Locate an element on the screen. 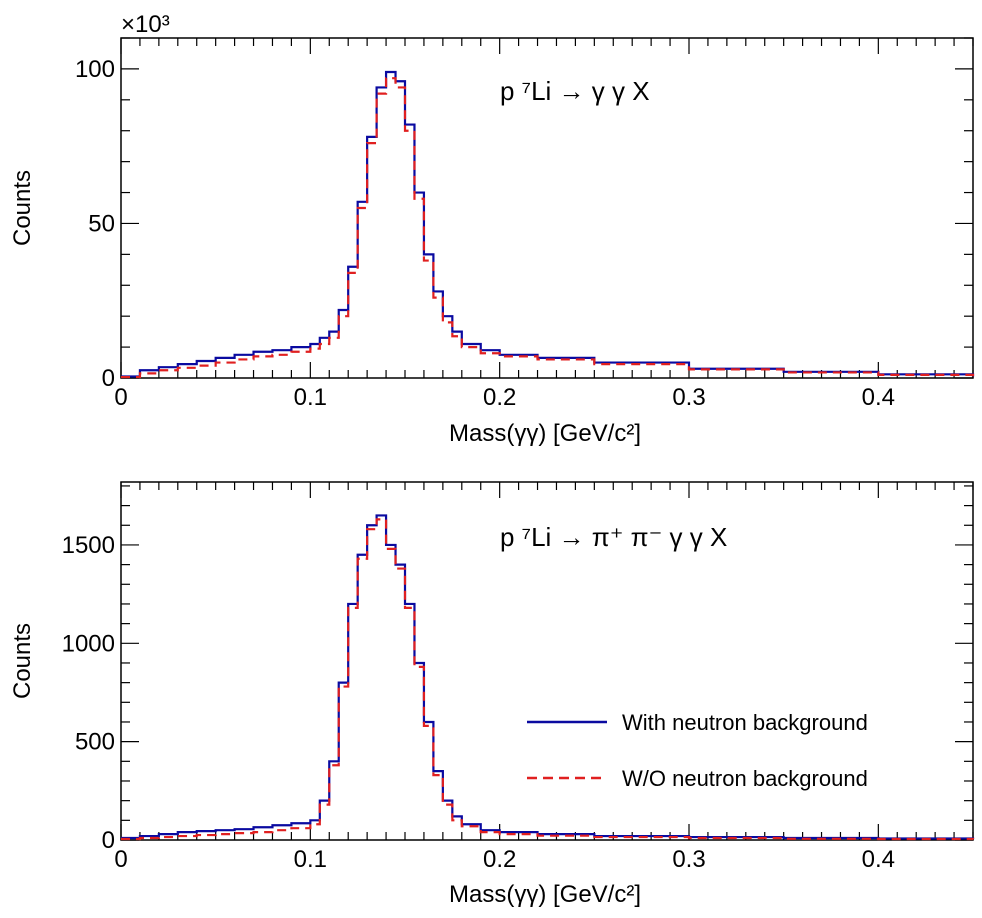  x-axis-title-bottom: Mass(γγ) [GeV/c²] is located at coordinates (545, 894).